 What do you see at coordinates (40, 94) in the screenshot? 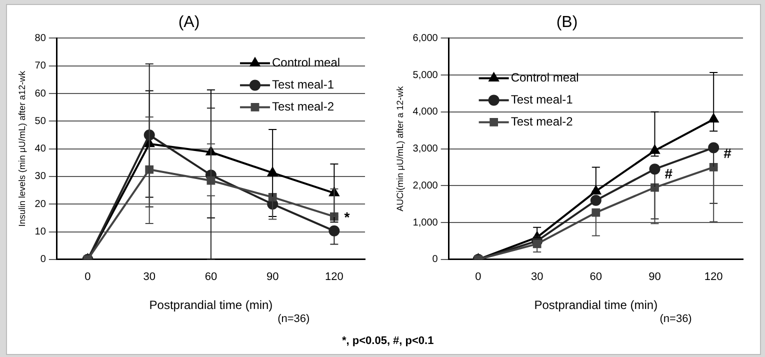
I see `y-tick-label: 60` at bounding box center [40, 94].